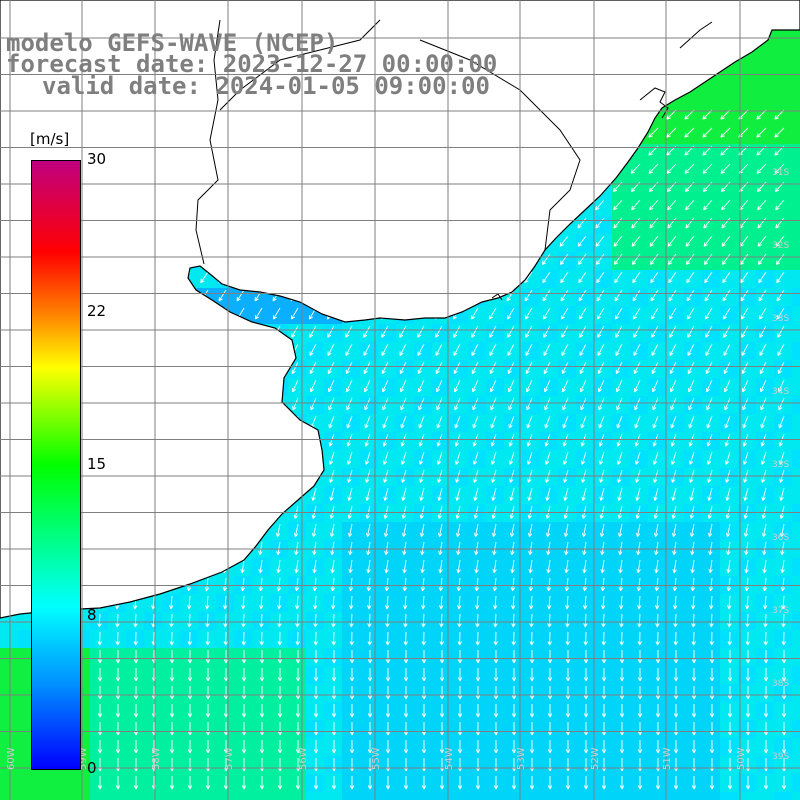 This screenshot has height=800, width=800. Describe the element at coordinates (11, 758) in the screenshot. I see `lon-label: 60W` at that location.